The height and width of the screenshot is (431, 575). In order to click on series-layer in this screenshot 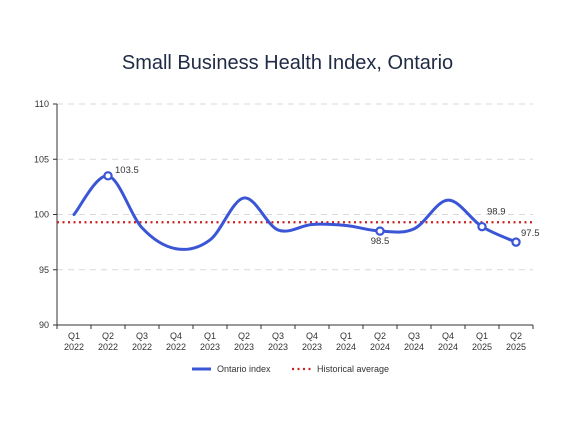, I will do `click(296, 211)`.